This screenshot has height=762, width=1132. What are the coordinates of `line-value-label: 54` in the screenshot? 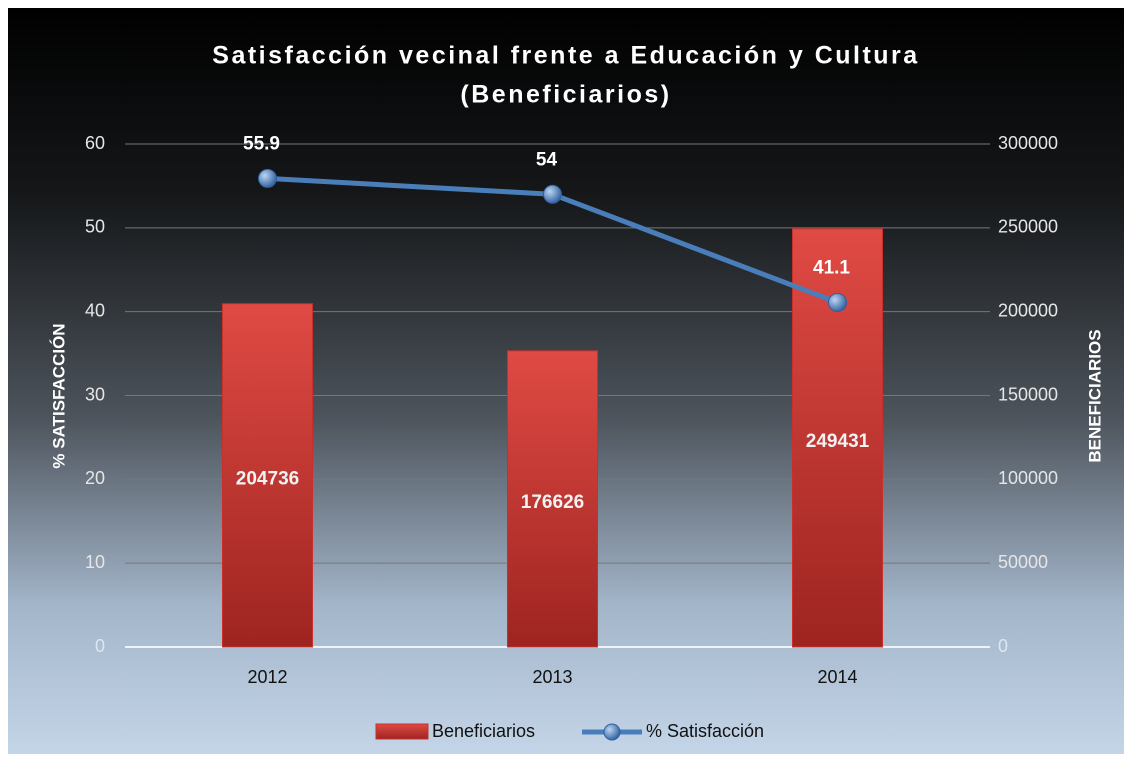 It's located at (547, 159).